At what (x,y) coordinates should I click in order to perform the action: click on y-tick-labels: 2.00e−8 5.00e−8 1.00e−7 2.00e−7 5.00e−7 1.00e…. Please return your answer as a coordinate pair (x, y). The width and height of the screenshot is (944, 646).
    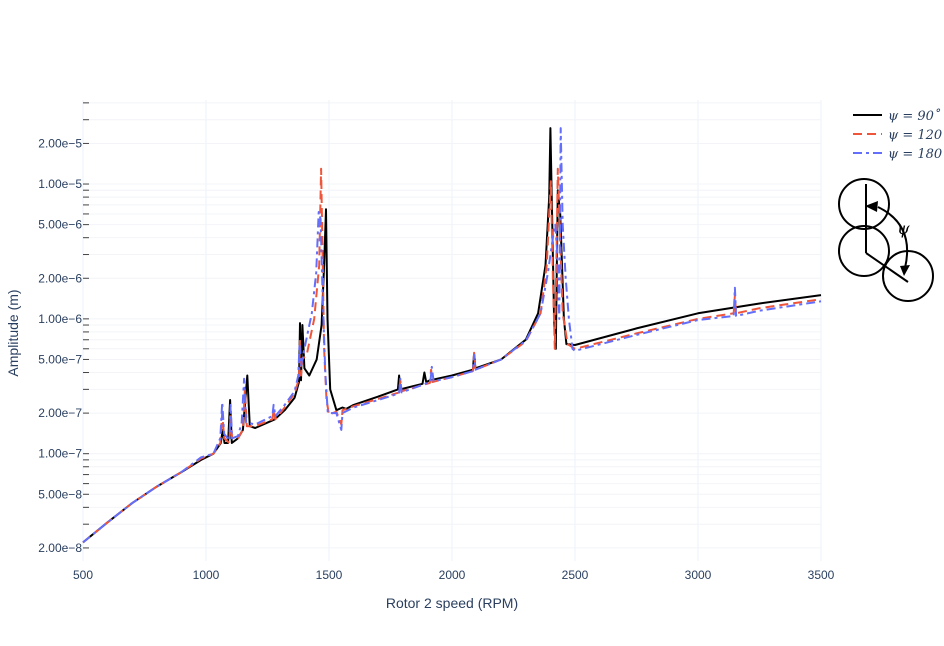
    Looking at the image, I should click on (60, 345).